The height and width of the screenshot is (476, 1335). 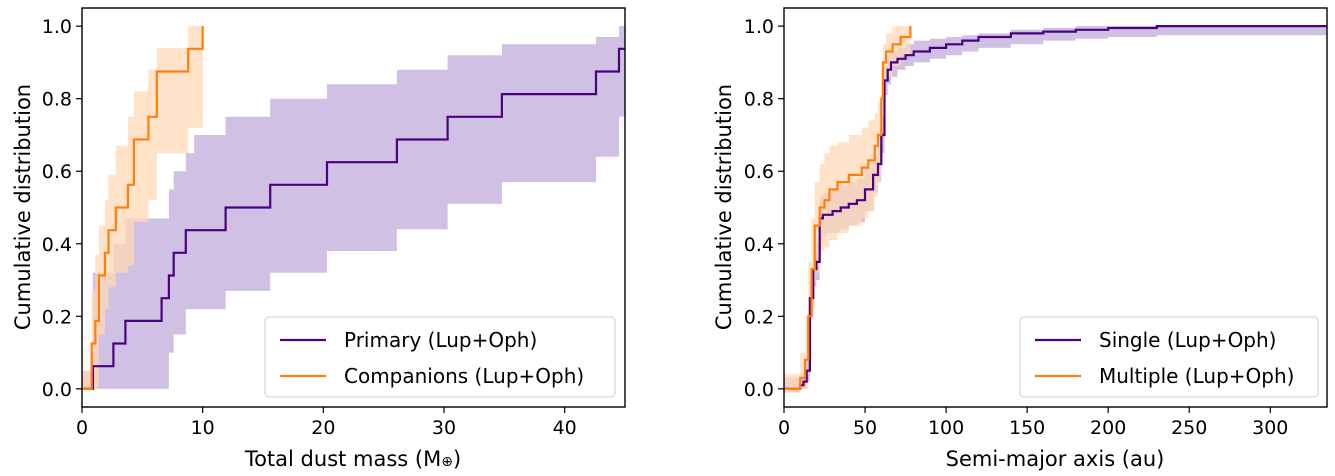 What do you see at coordinates (1187, 340) in the screenshot?
I see `legend-label-single: Single (Lup+Oph)` at bounding box center [1187, 340].